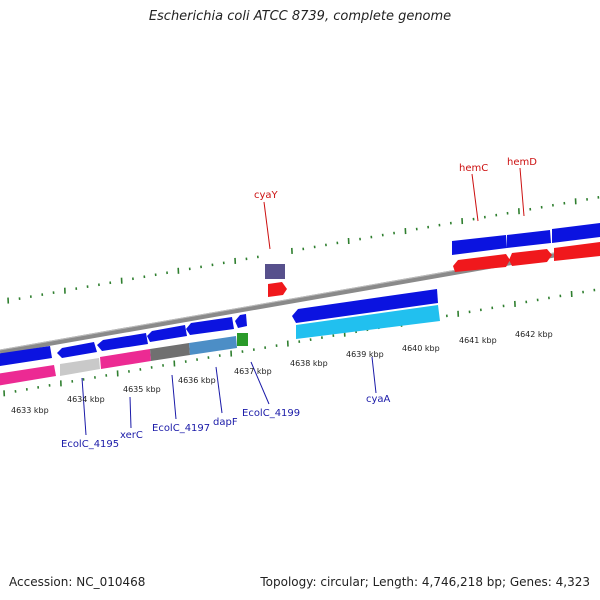 The width and height of the screenshot is (600, 600). I want to click on gene-label-hemD: hemD, so click(522, 162).